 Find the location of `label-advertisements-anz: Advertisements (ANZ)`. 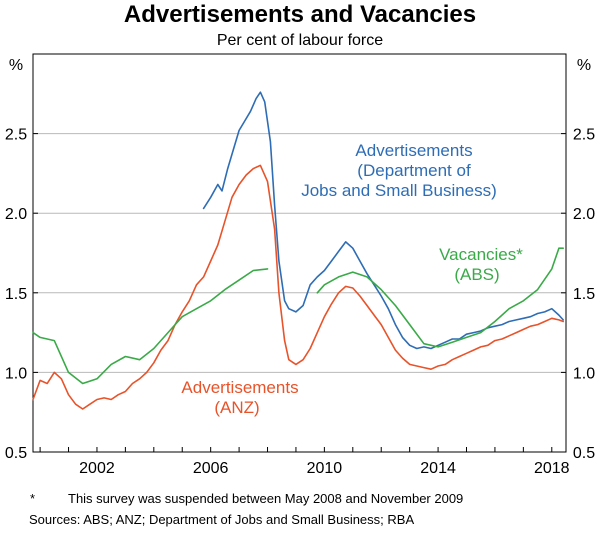

label-advertisements-anz: Advertisements (ANZ) is located at coordinates (239, 397).